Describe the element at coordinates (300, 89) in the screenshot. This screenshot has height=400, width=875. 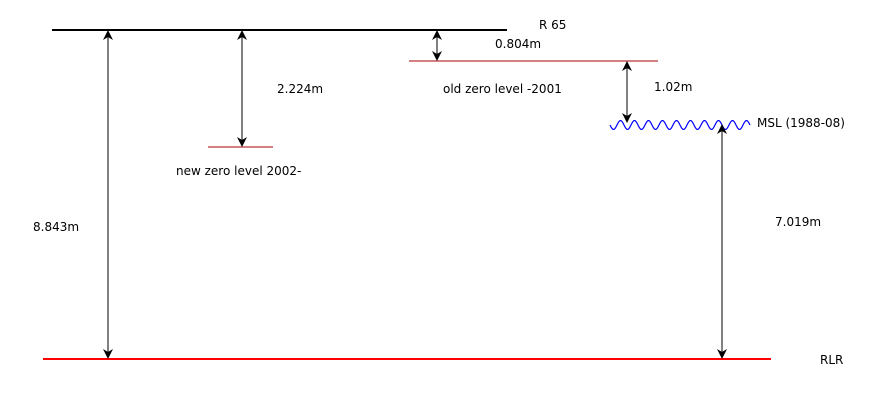
I see `r65-to-new-zero-value: 2.224m` at that location.